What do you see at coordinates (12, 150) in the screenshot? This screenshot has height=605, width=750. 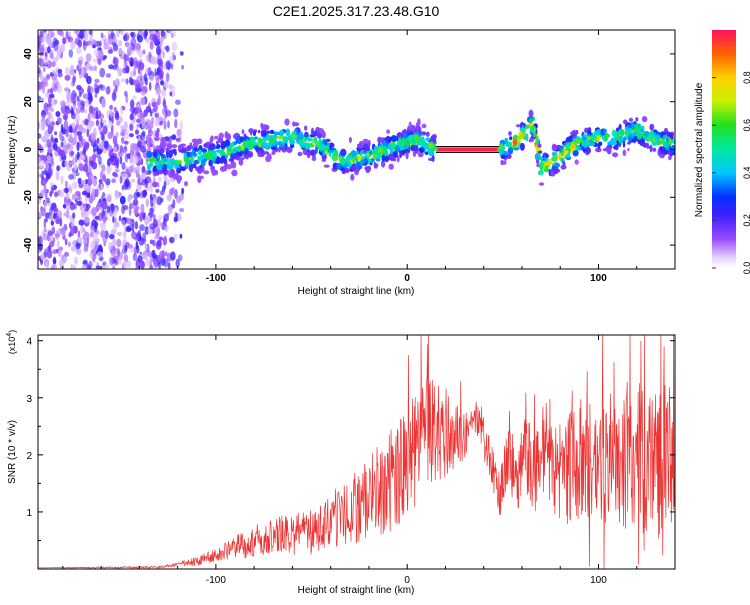 I see `spectrogram-y-label: Frequency (Hz)` at bounding box center [12, 150].